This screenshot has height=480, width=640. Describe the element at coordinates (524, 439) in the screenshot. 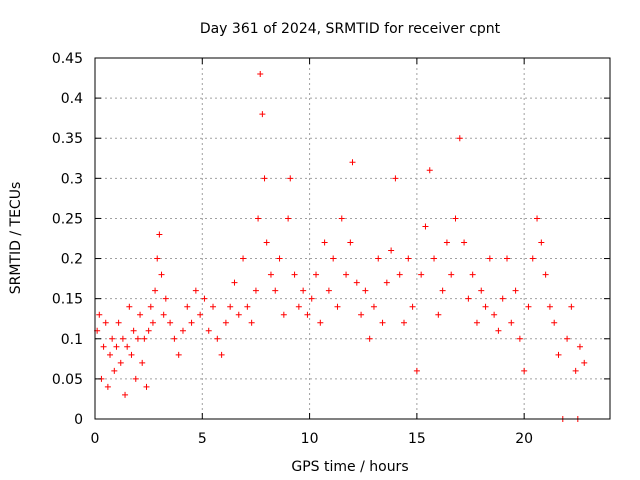

I see `x-tick-label: 20` at that location.